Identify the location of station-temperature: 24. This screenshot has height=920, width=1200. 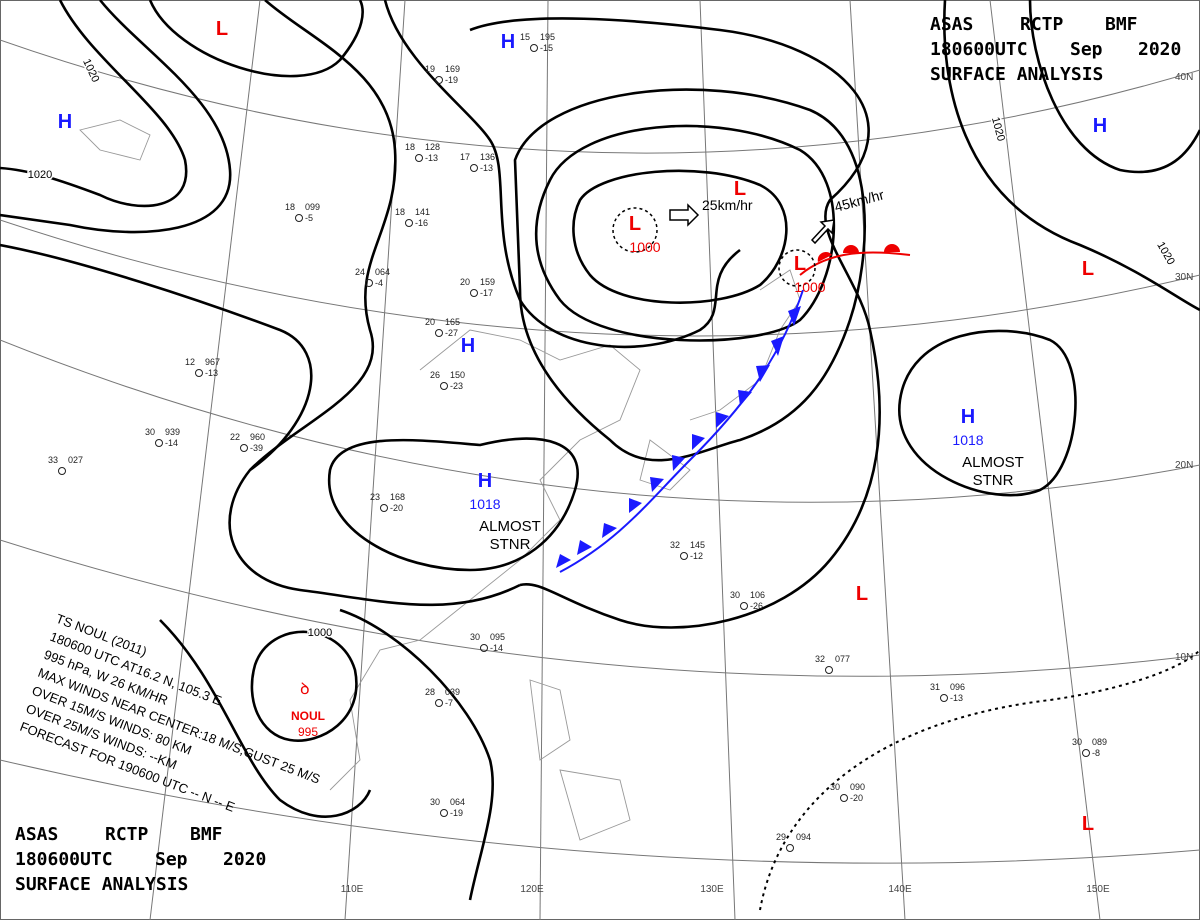
(360, 272).